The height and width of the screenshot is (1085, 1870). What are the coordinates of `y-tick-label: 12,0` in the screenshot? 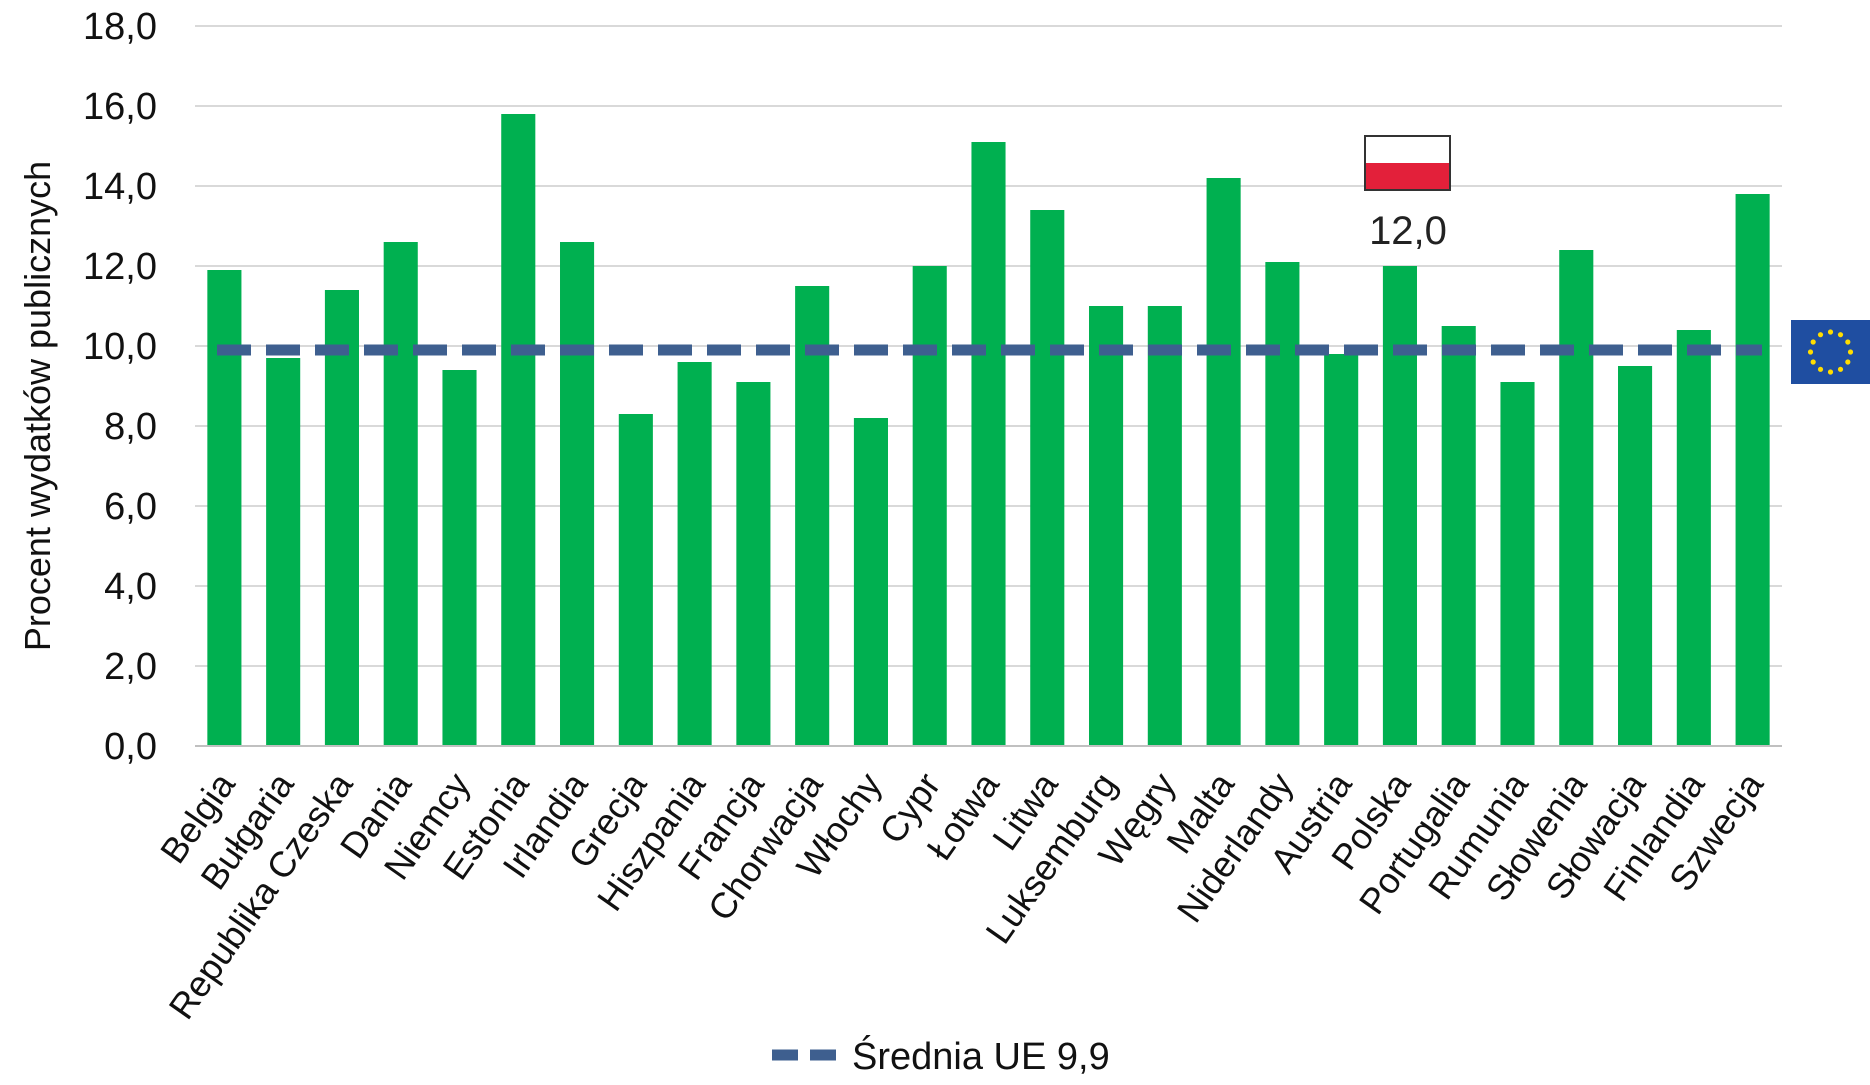 It's located at (120, 267).